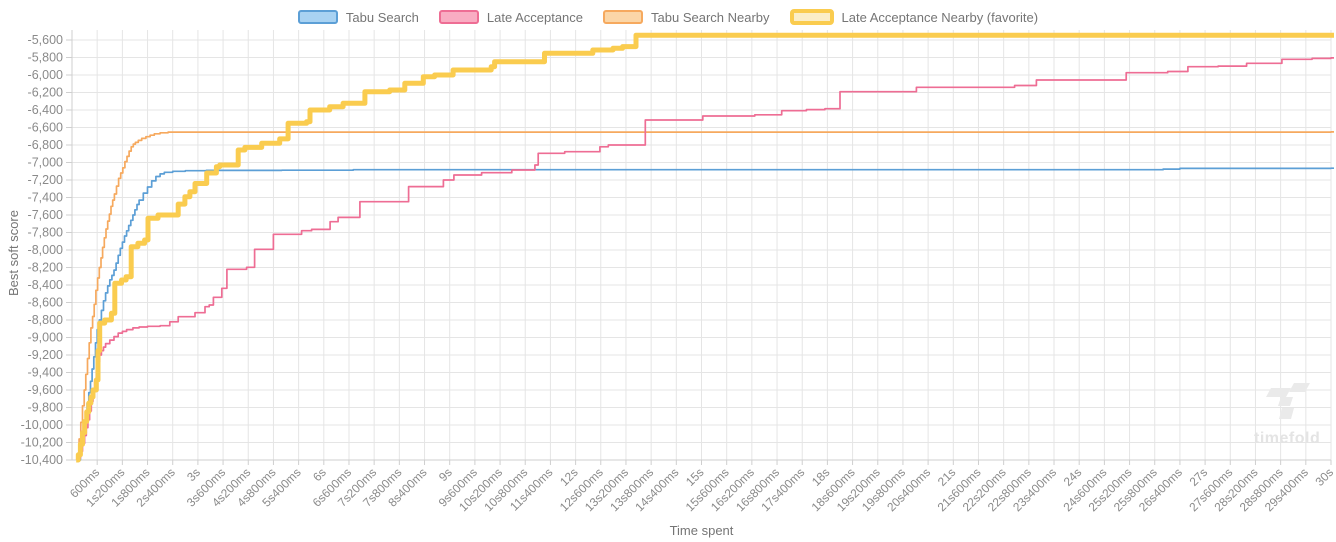  I want to click on y-tick-label: -9,000, so click(45, 338).